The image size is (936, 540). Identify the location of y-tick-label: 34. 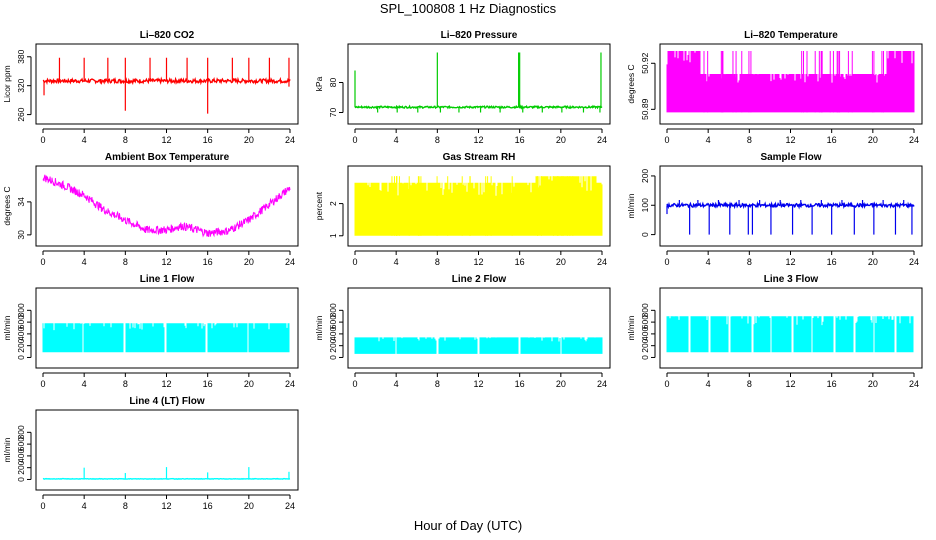
(21, 202).